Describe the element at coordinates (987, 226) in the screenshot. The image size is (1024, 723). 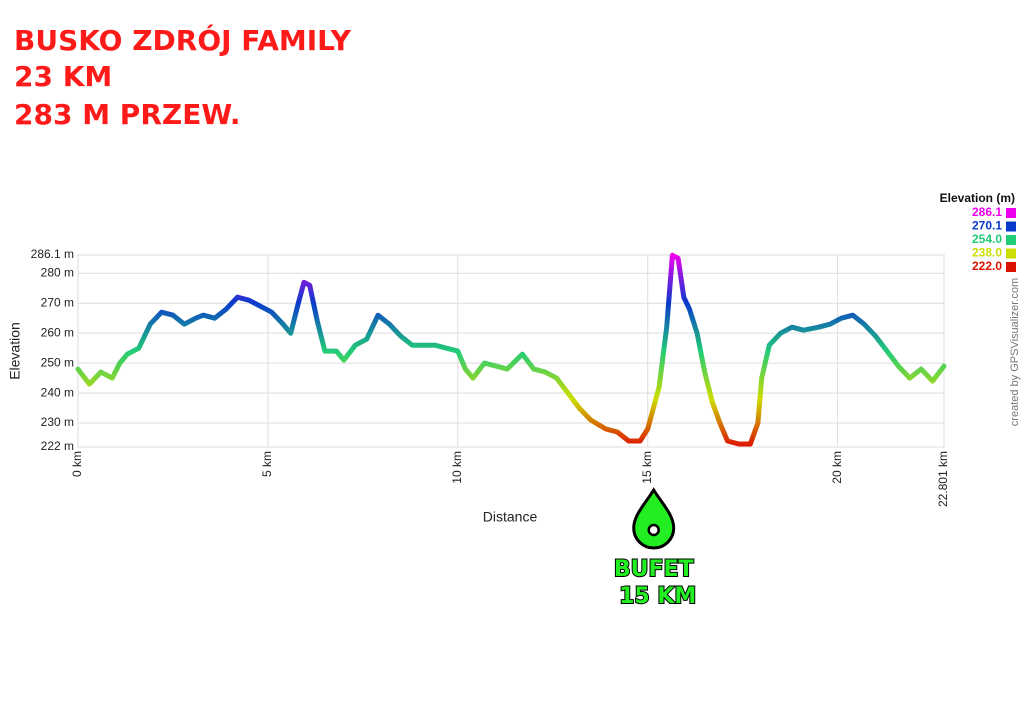
I see `legend-label: 270.1` at that location.